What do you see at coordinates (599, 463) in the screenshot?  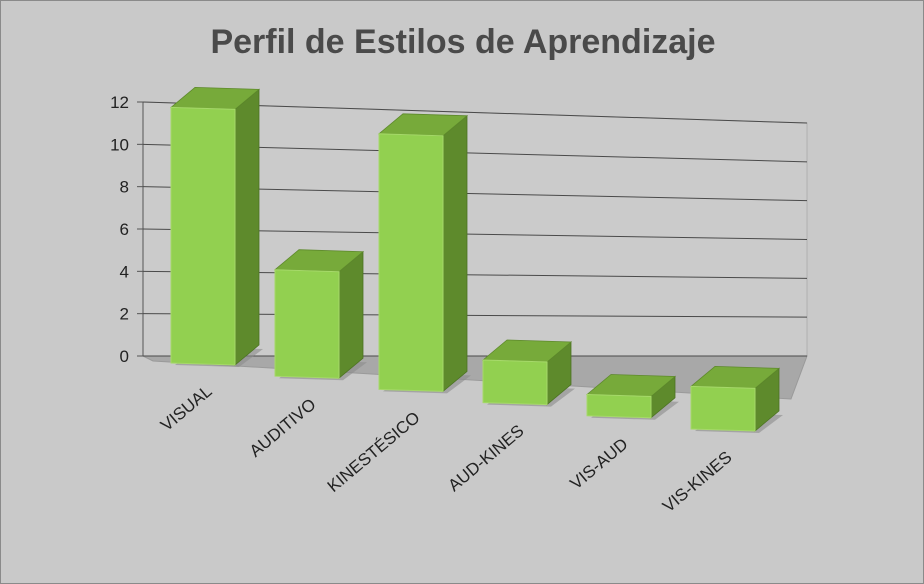 I see `x-tick-label: VIS-AUD` at bounding box center [599, 463].